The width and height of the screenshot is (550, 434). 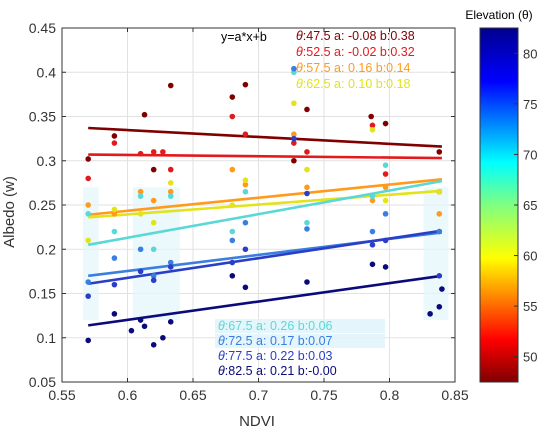 What do you see at coordinates (42, 205) in the screenshot?
I see `y-tick-label: 0.25` at bounding box center [42, 205].